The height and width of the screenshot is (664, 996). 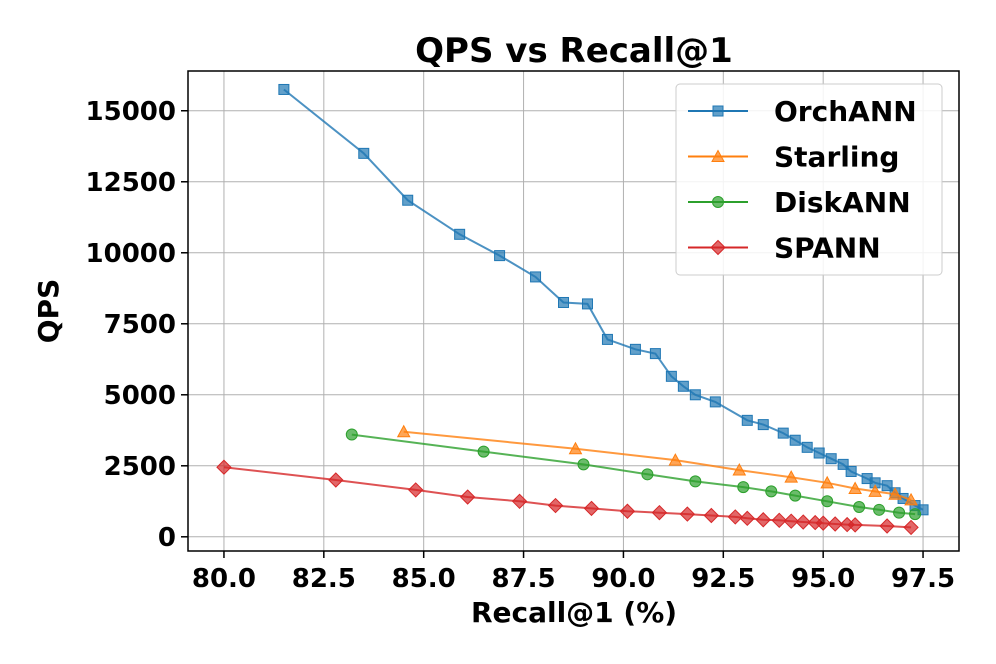 I want to click on x-axis-title: Recall@1 (%), so click(x=574, y=612).